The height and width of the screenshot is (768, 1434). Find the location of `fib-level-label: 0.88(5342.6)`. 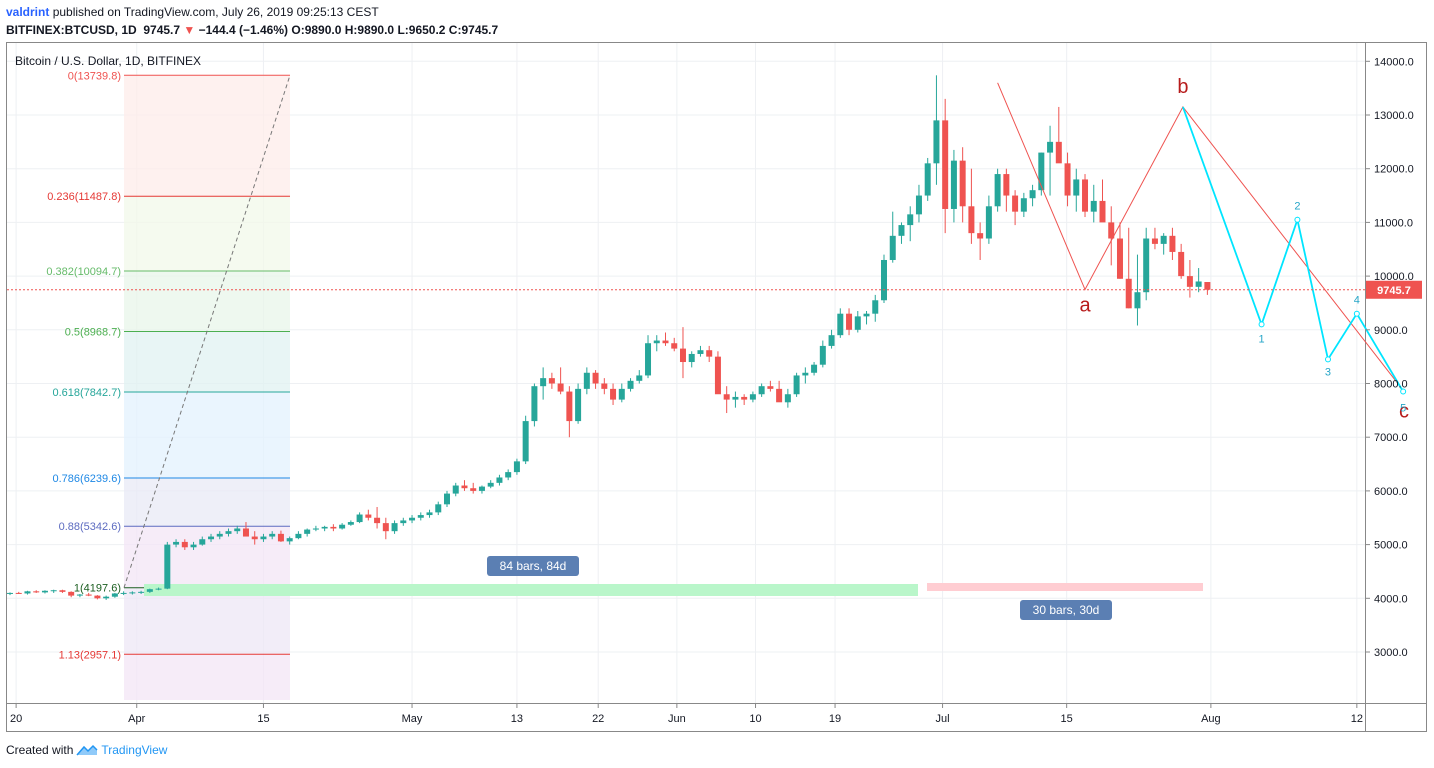

fib-level-label: 0.88(5342.6) is located at coordinates (90, 527).